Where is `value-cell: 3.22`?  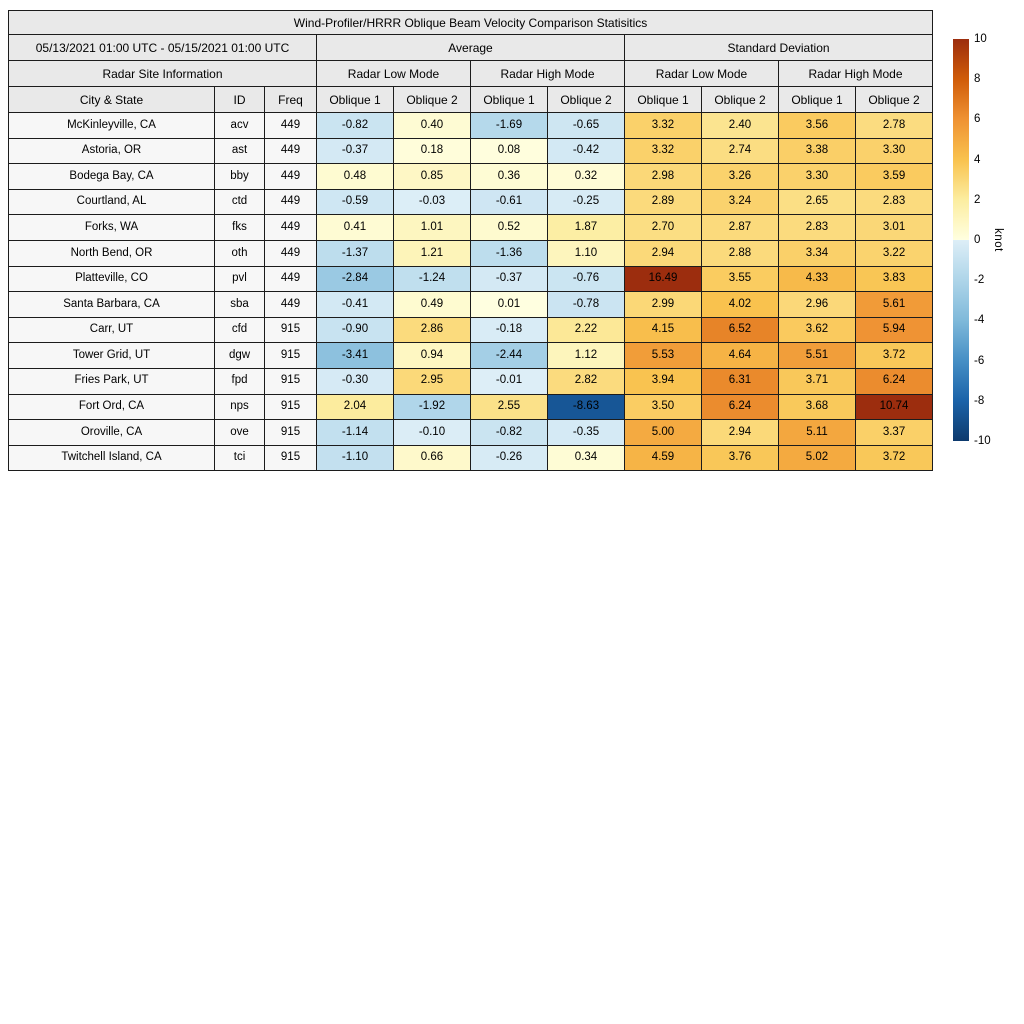 value-cell: 3.22 is located at coordinates (894, 253).